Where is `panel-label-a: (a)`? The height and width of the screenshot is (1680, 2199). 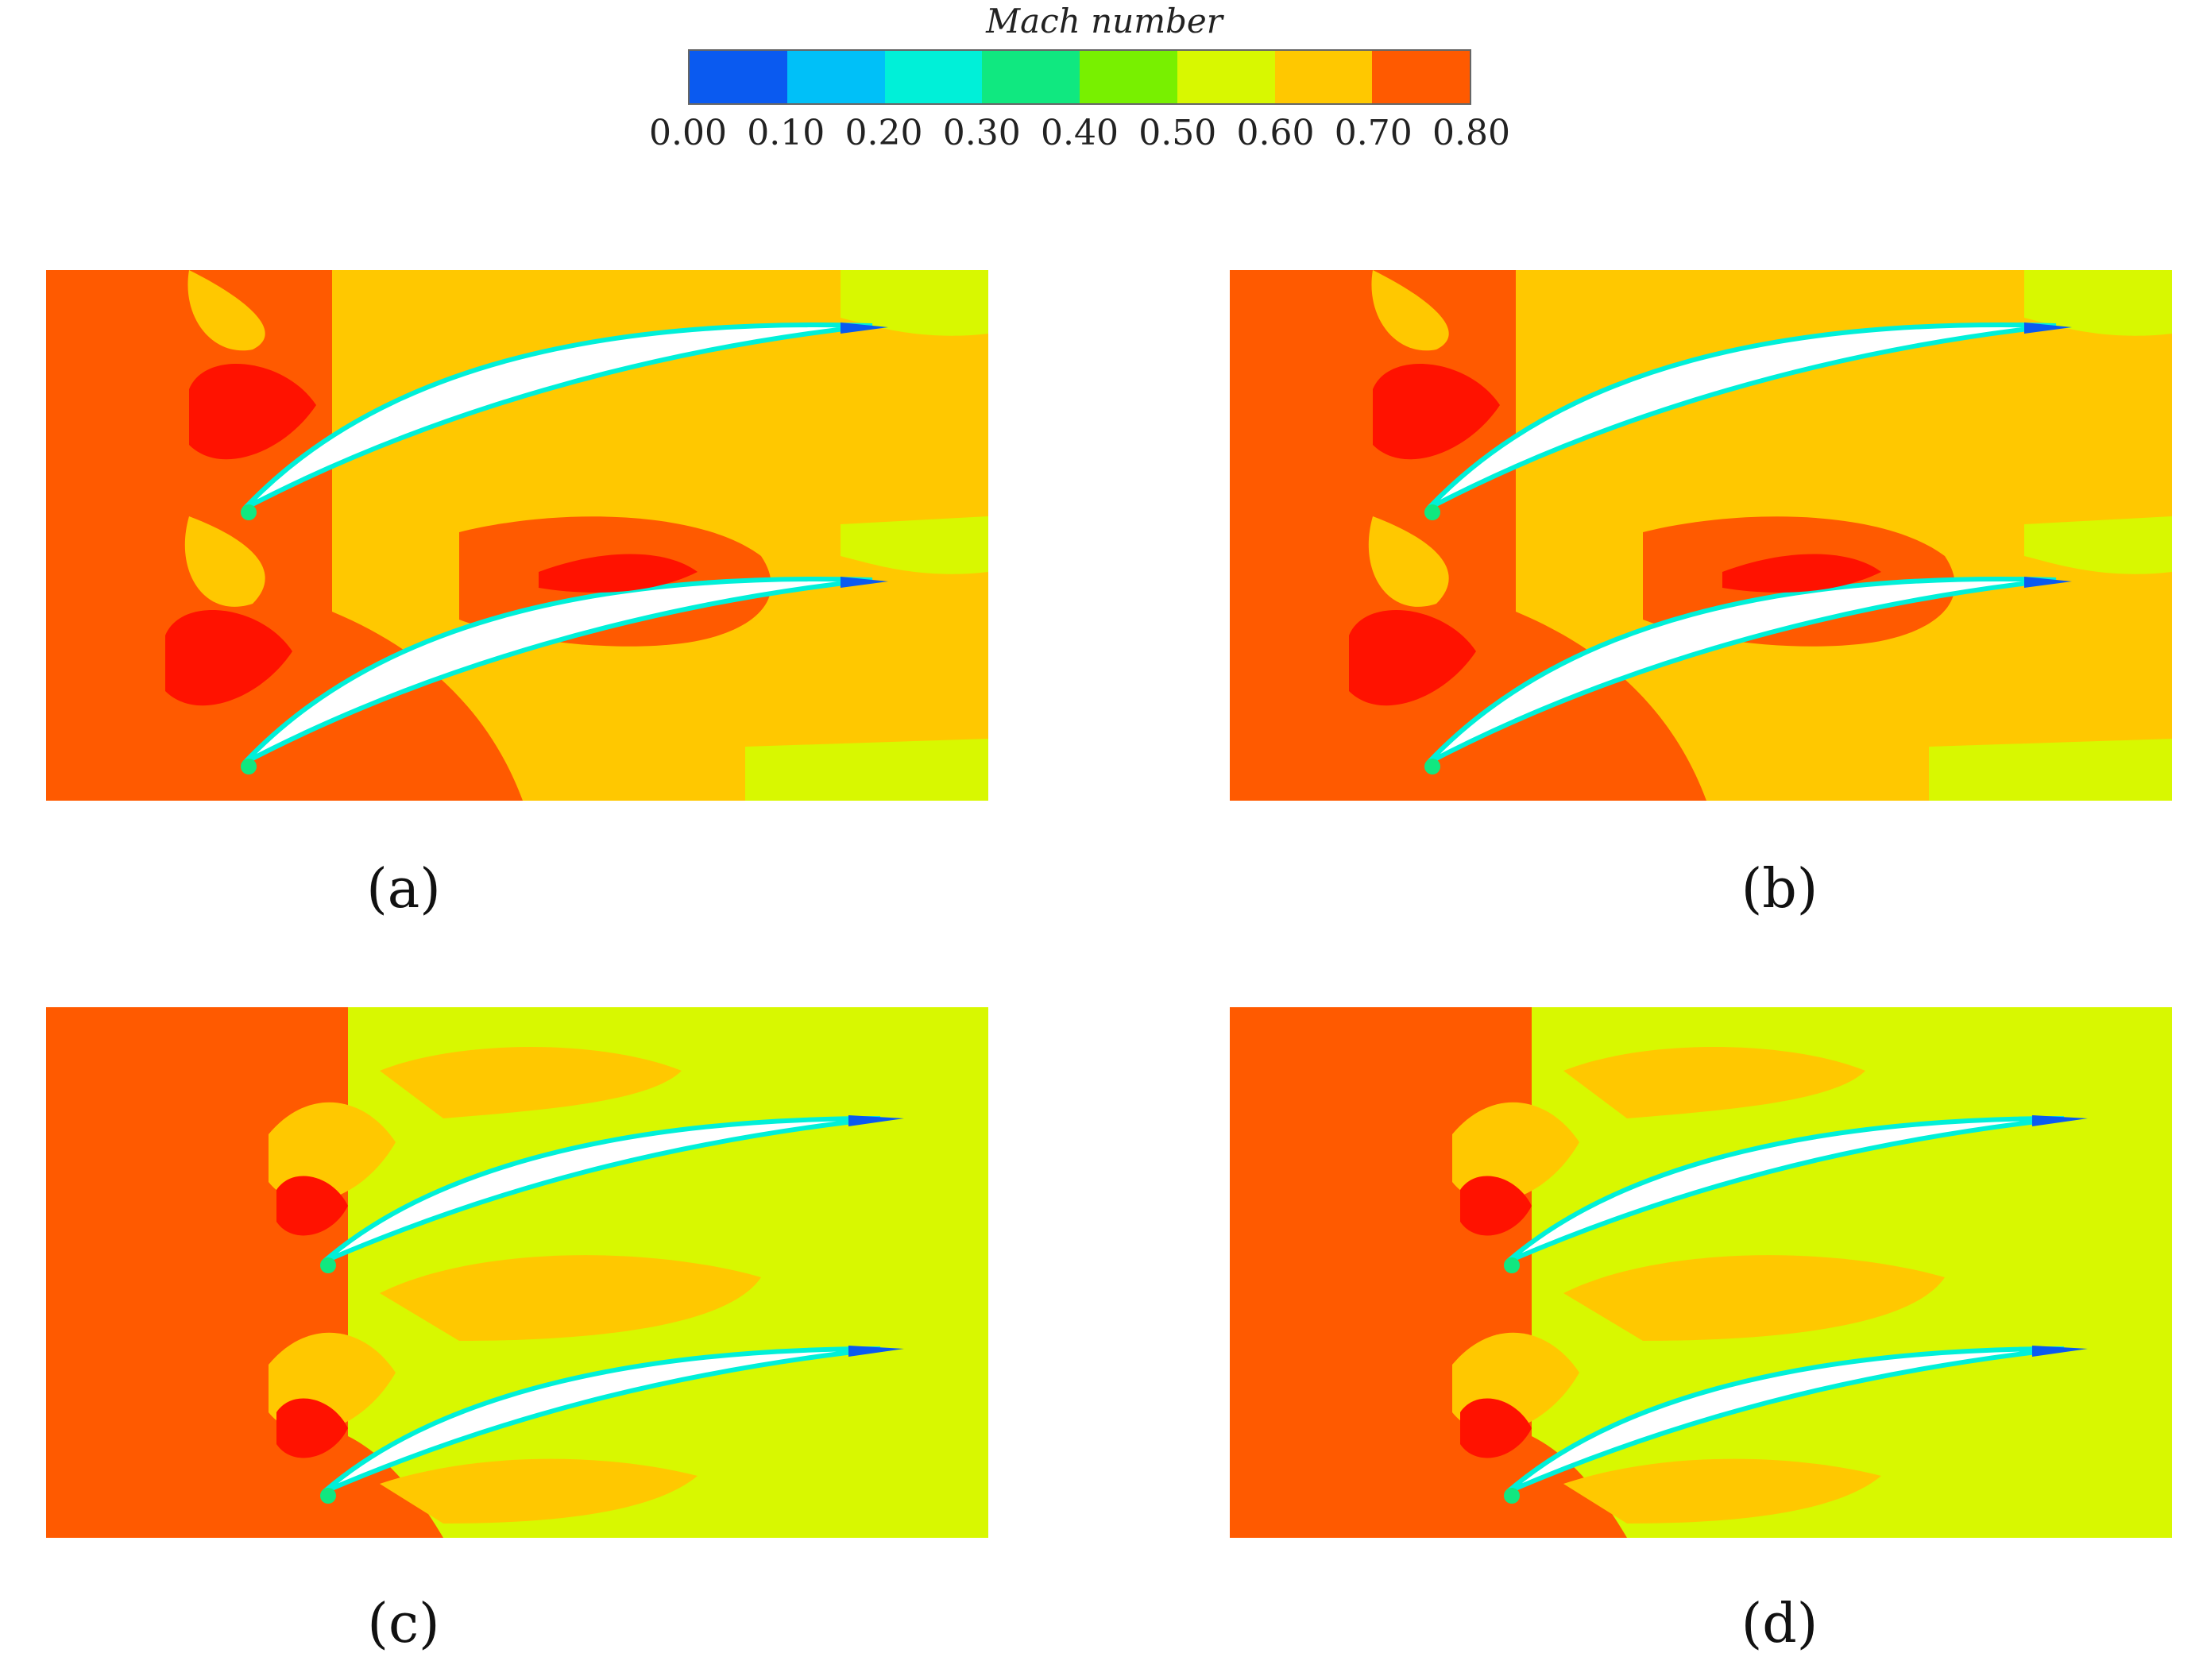 panel-label-a: (a) is located at coordinates (403, 889).